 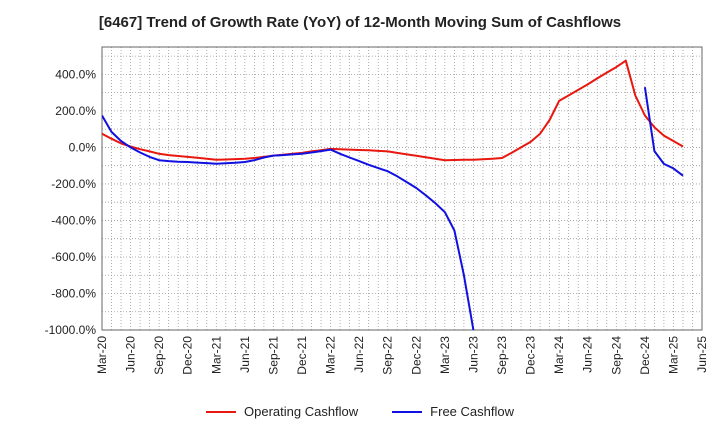 I want to click on x-tick-label: Sep-22, so click(x=388, y=355).